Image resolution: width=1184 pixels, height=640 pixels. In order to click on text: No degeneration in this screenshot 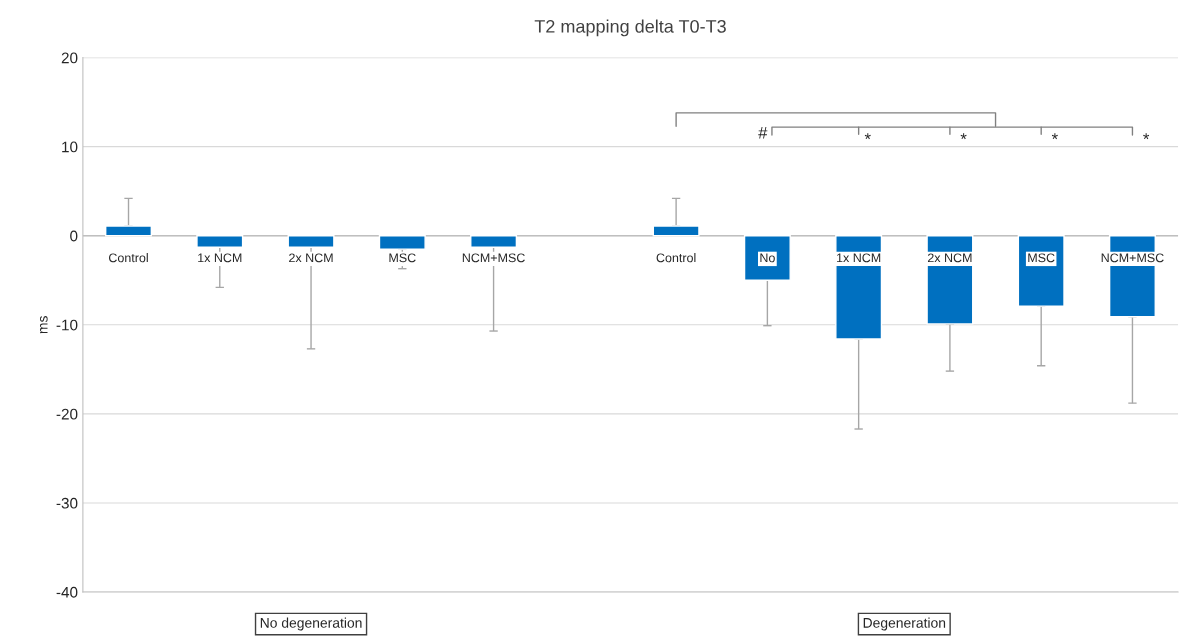, I will do `click(311, 624)`.